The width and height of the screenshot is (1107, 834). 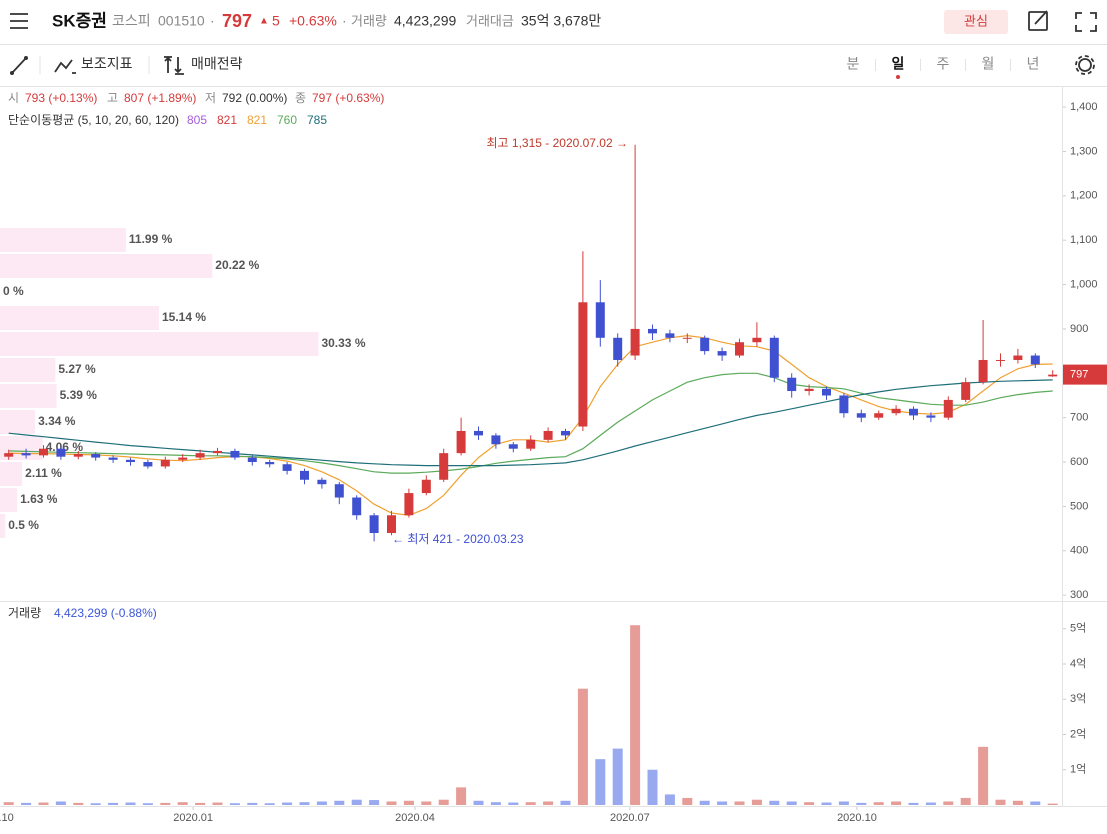 I want to click on period-tab: 월, so click(x=988, y=64).